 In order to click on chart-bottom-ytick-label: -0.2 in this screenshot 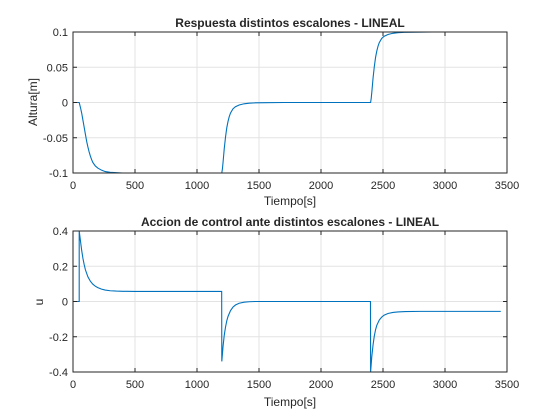, I will do `click(58, 338)`.